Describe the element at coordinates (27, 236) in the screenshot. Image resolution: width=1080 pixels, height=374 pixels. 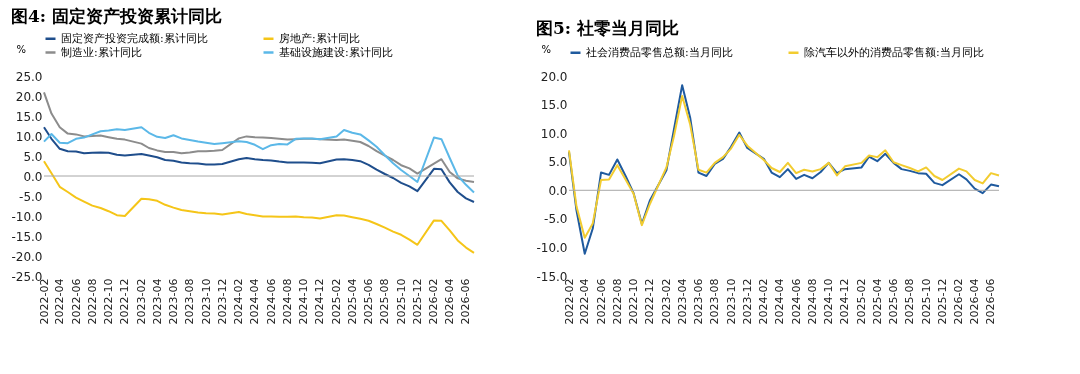
I see `y-tick-label: -15.0` at that location.